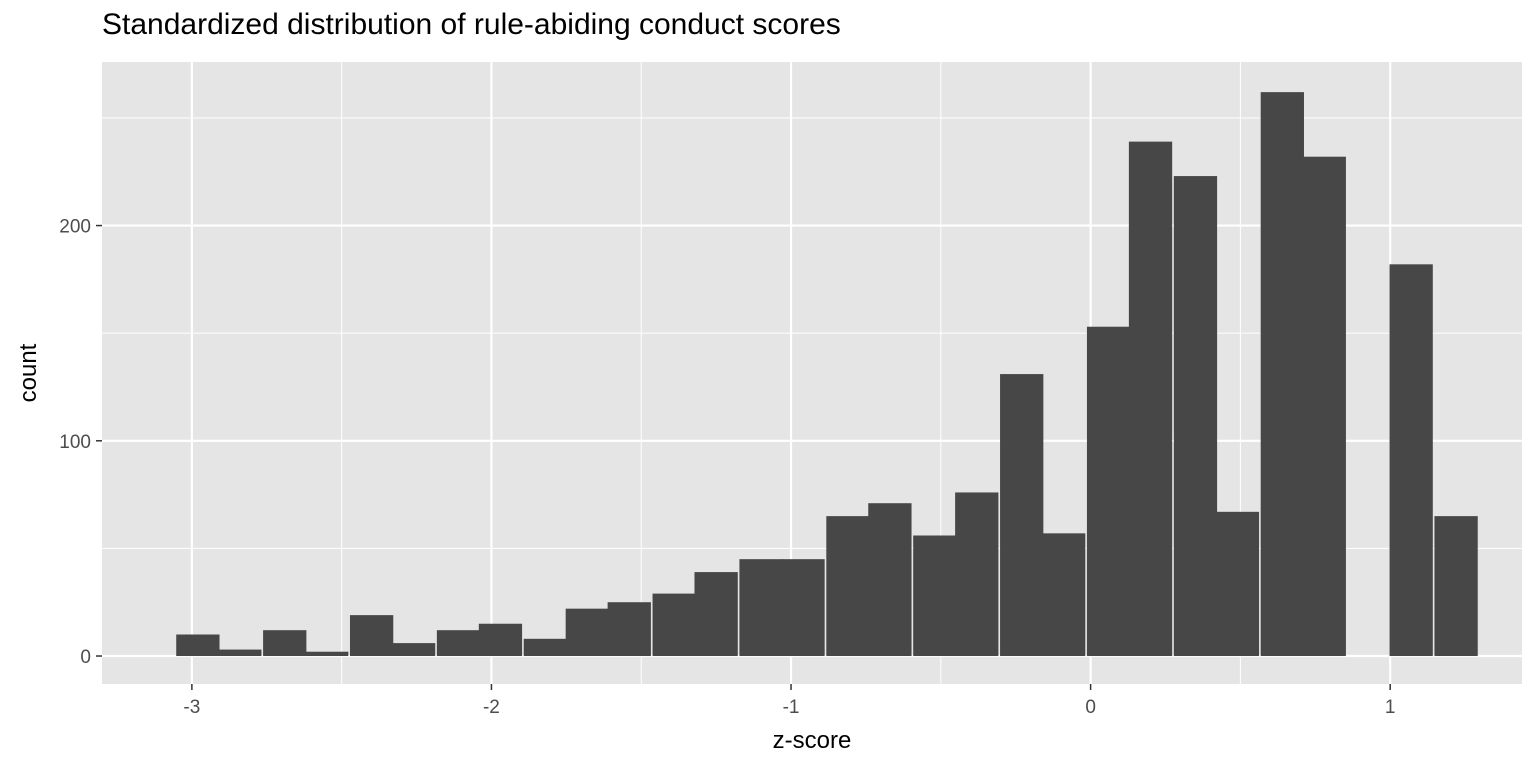 Image resolution: width=1536 pixels, height=768 pixels. Describe the element at coordinates (1090, 707) in the screenshot. I see `x-tick-label: 0` at that location.